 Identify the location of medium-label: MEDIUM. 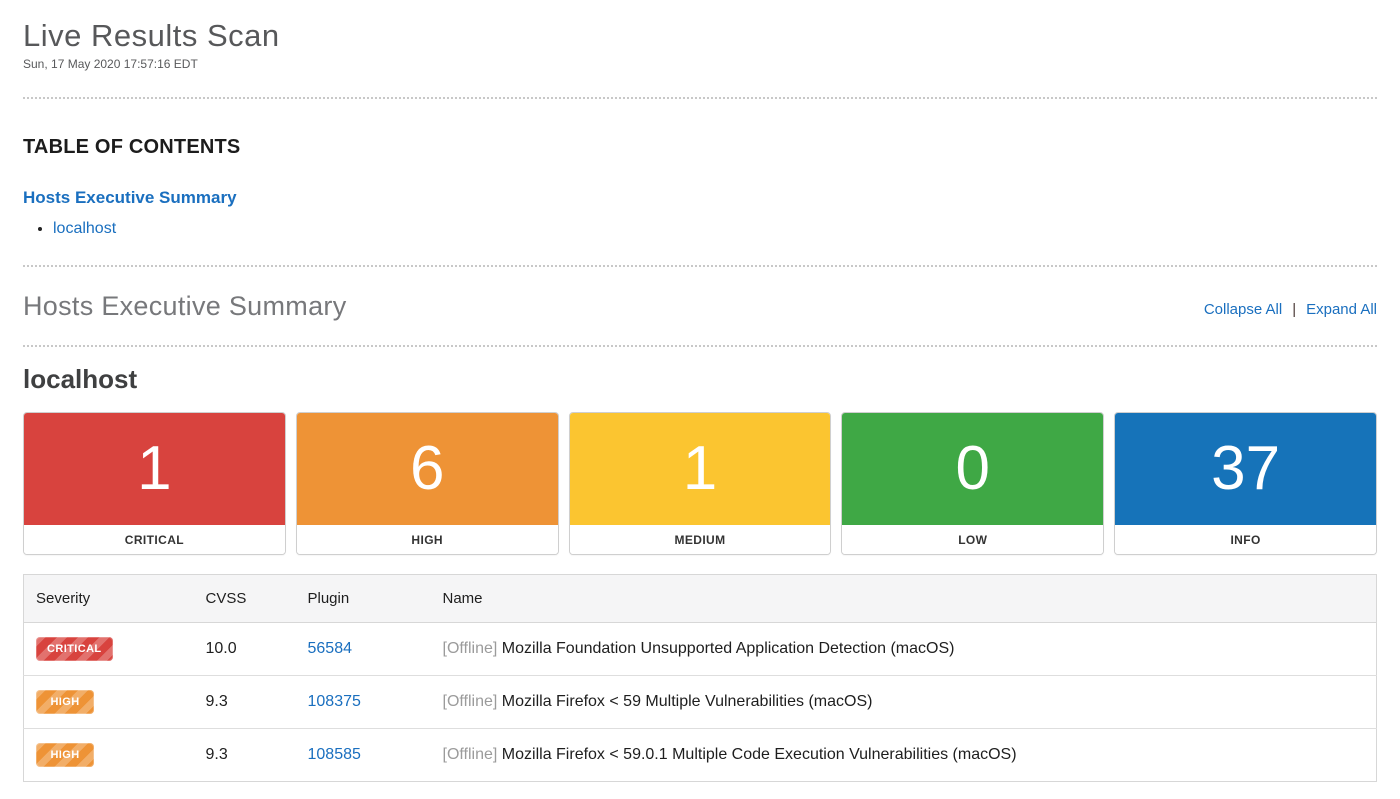
(700, 539).